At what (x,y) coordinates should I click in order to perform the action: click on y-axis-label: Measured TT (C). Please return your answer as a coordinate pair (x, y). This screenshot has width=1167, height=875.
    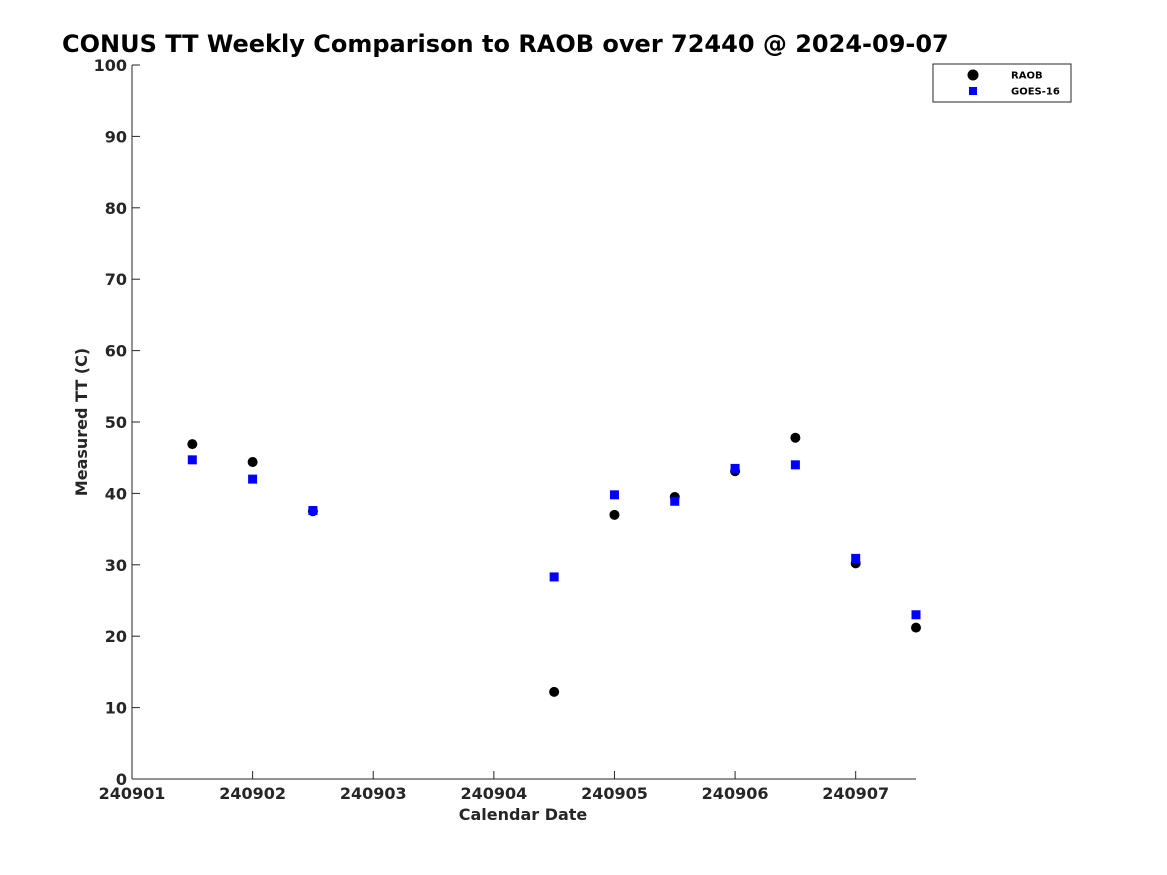
    Looking at the image, I should click on (81, 422).